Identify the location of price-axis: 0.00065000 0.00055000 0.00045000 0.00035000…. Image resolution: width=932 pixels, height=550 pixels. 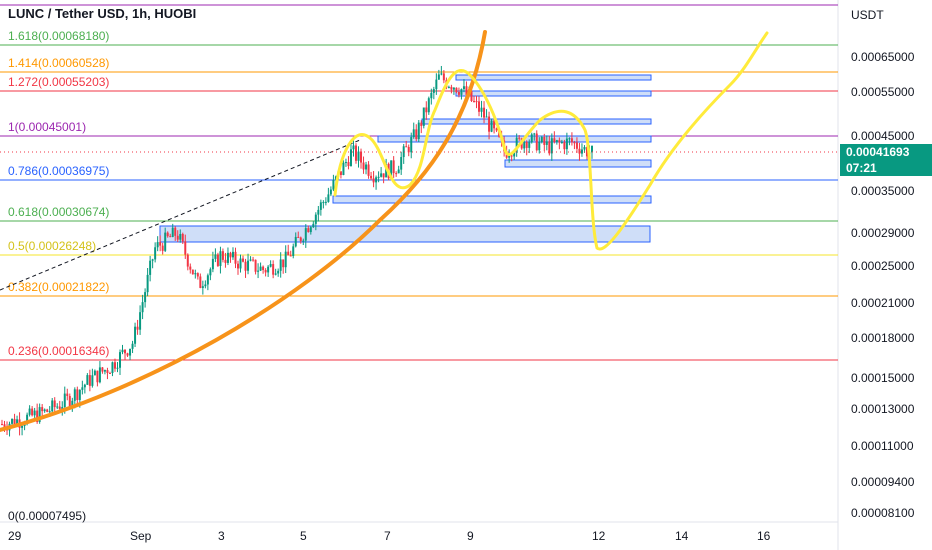
(883, 285).